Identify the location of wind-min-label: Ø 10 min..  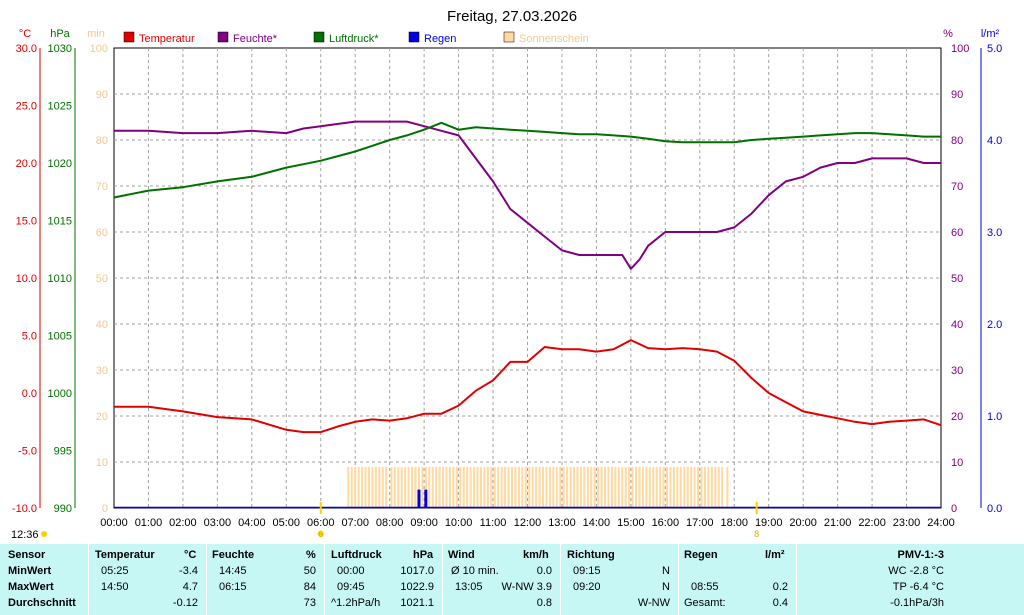
(475, 571).